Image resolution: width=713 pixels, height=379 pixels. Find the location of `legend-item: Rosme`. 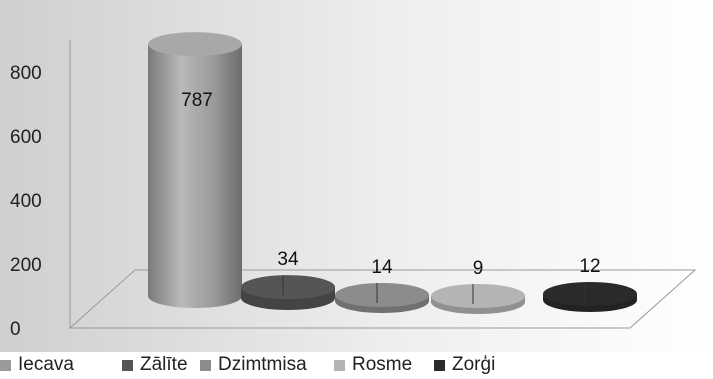

legend-item: Rosme is located at coordinates (373, 365).